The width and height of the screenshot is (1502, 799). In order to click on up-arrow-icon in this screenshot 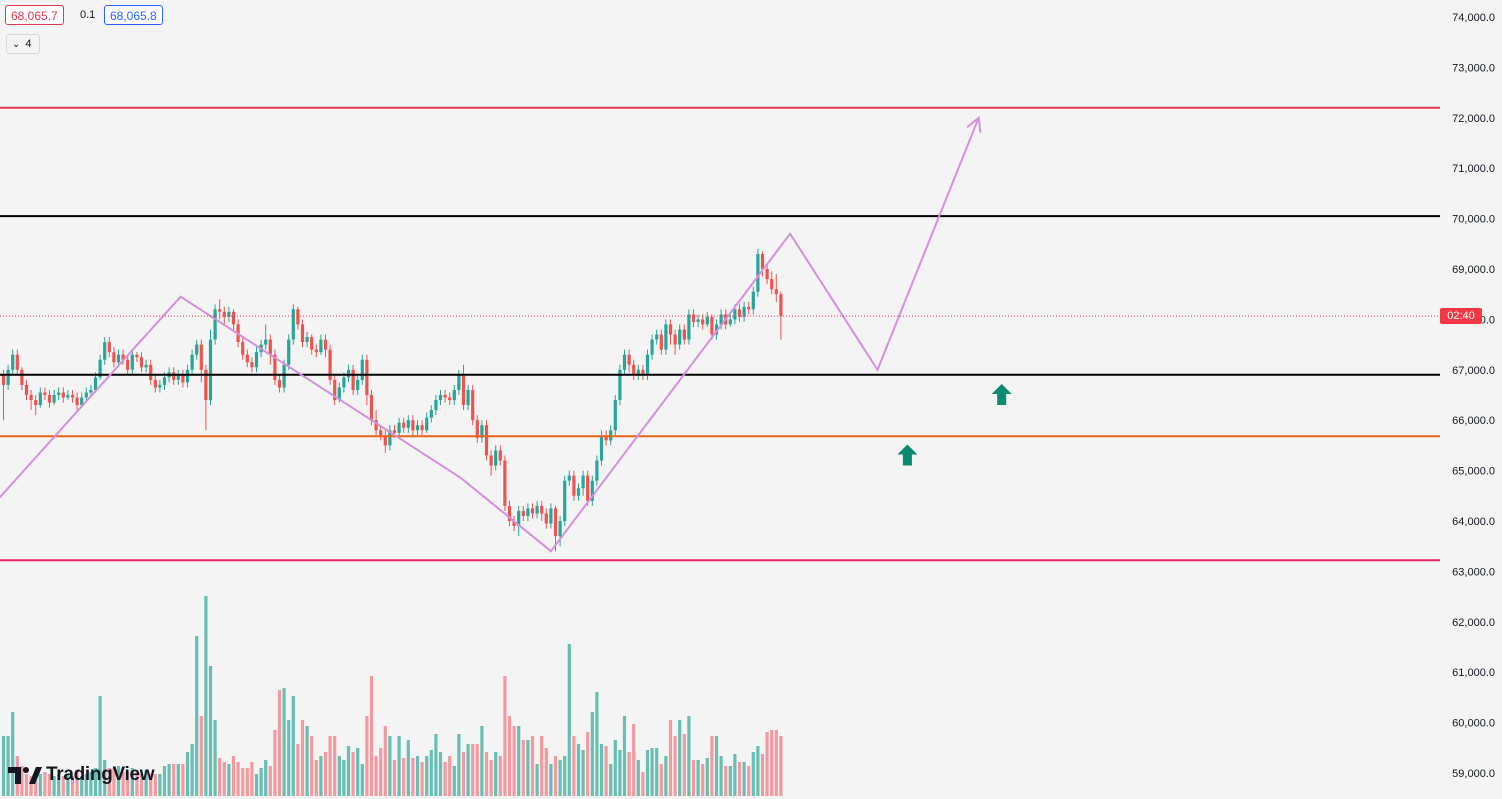, I will do `click(907, 455)`.